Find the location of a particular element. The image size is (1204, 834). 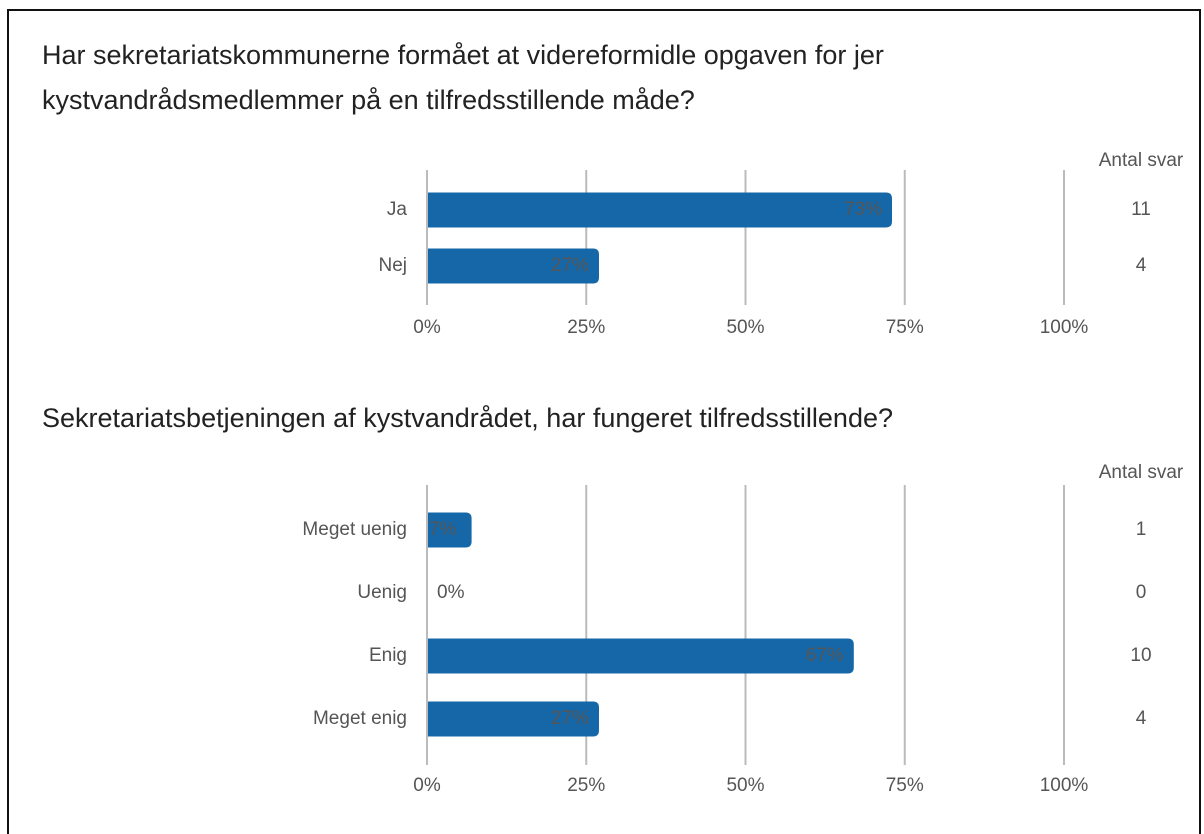

count-label: 10 is located at coordinates (1140, 655).